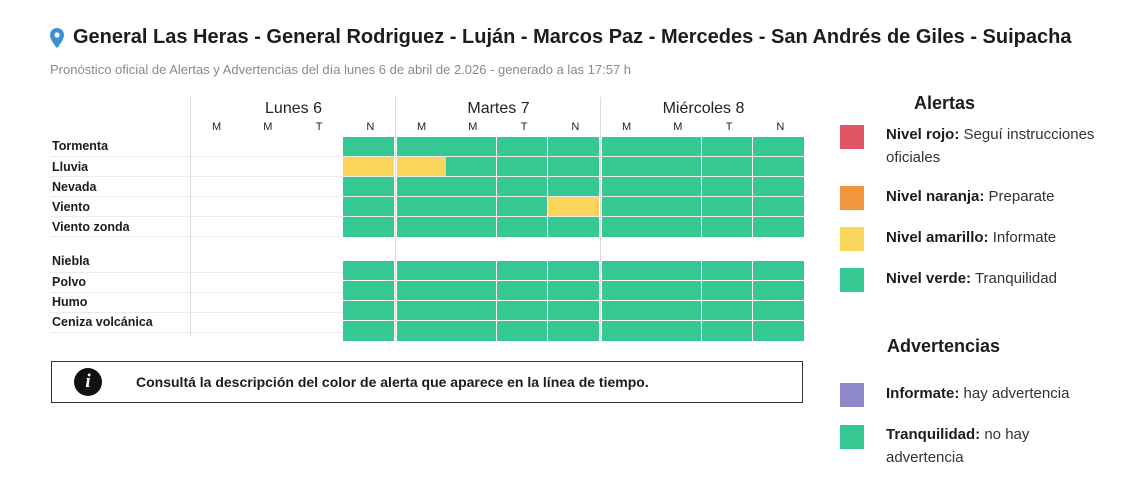 This screenshot has height=479, width=1144. What do you see at coordinates (293, 108) in the screenshot?
I see `day-name: Lunes 6` at bounding box center [293, 108].